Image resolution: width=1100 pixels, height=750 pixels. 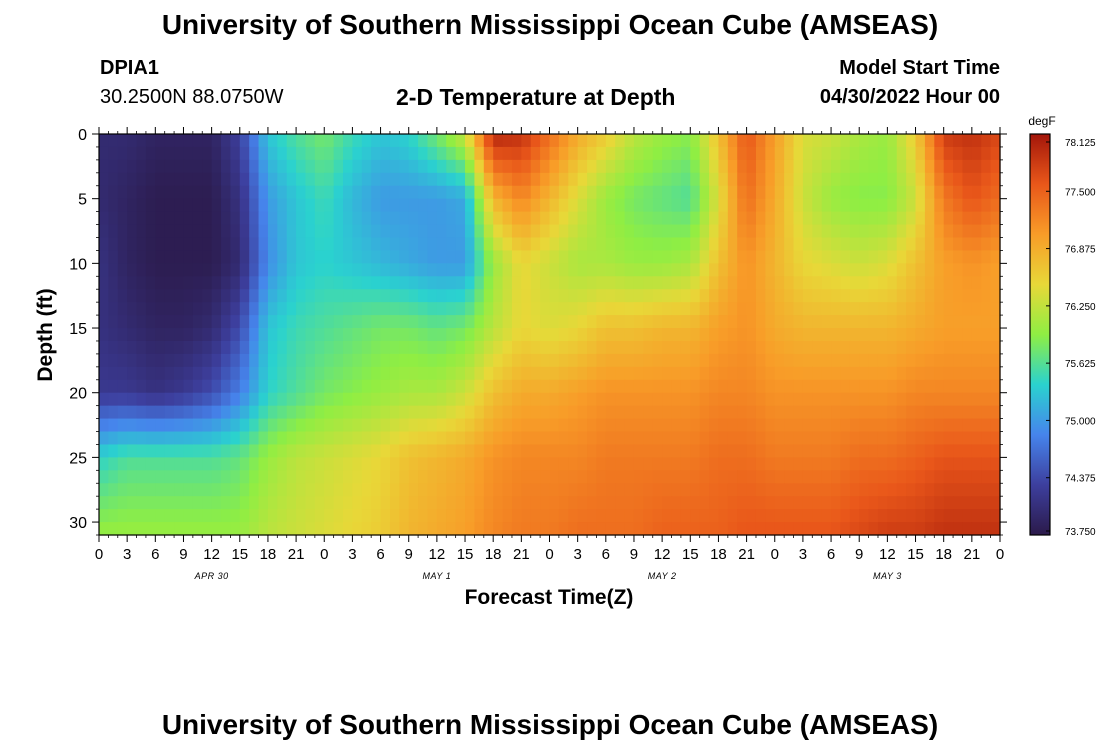 I want to click on x-tick-label: 0, so click(x=99, y=554).